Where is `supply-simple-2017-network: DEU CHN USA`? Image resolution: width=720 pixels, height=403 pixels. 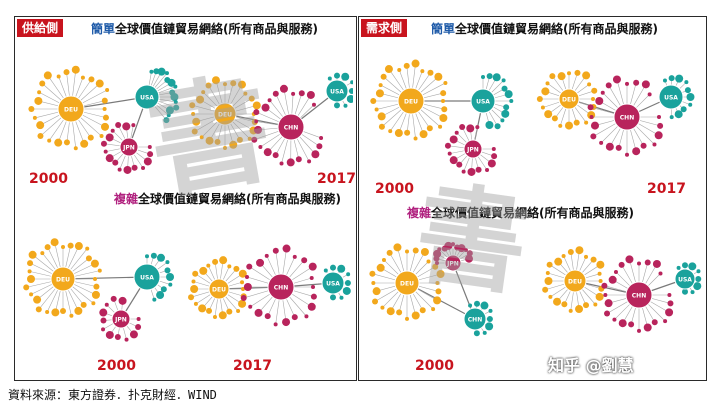 supply-simple-2017-network: DEU CHN USA is located at coordinates (271, 119).